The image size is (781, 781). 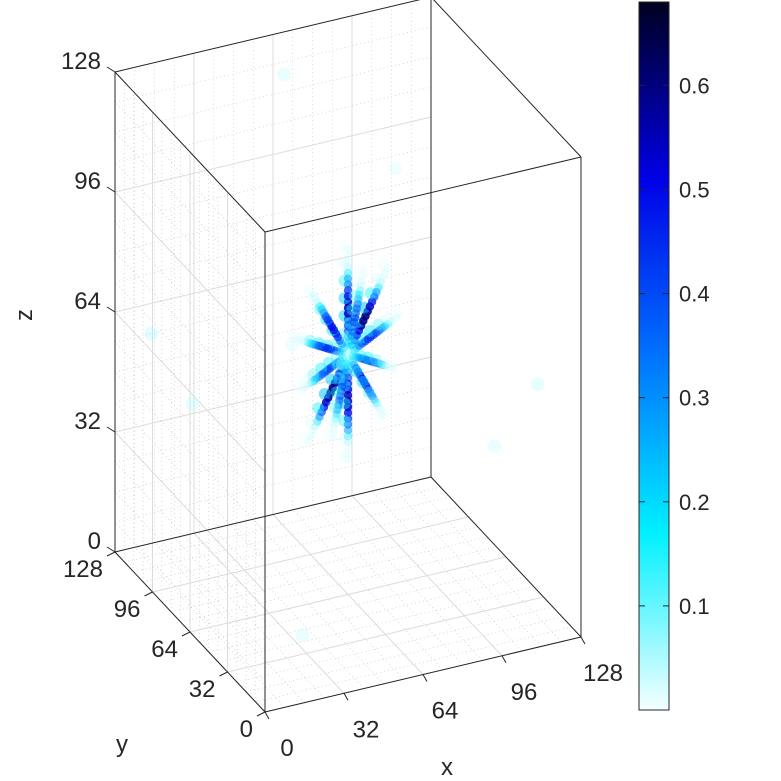 I want to click on z-tick-label: 32, so click(x=87, y=421).